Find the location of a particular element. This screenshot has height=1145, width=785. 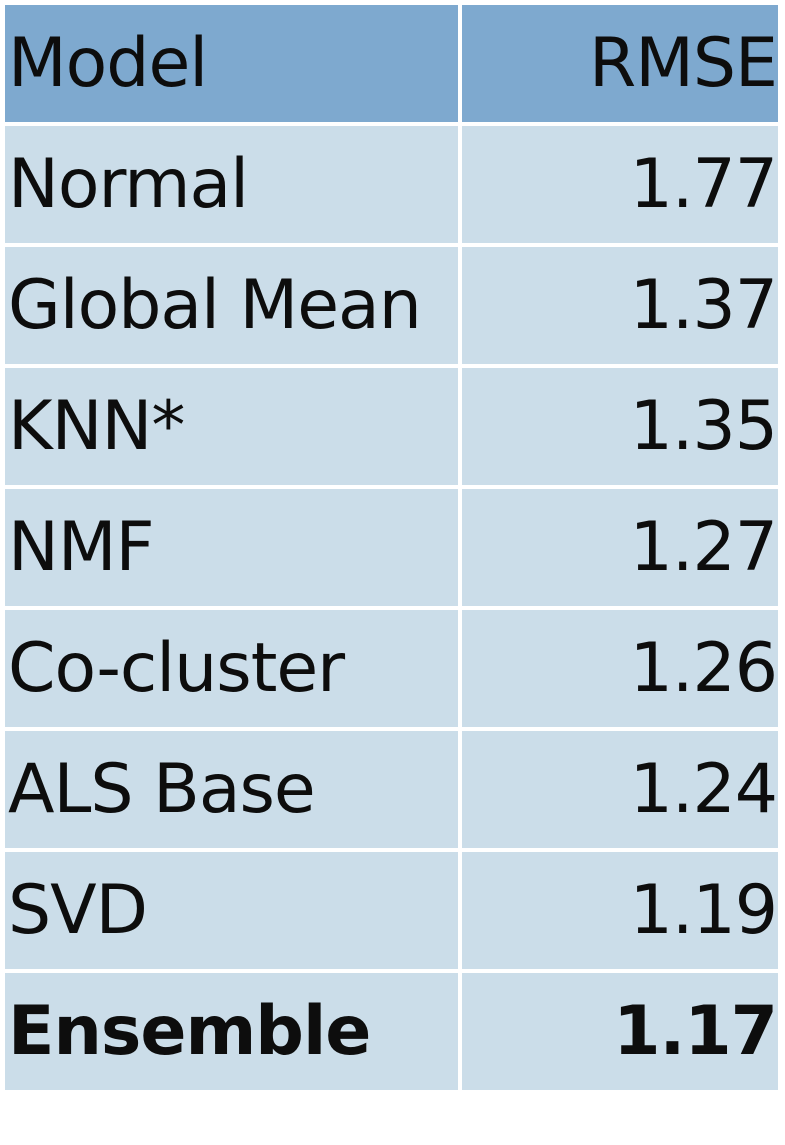

table-row: Global Mean 1.37 is located at coordinates (391, 305).